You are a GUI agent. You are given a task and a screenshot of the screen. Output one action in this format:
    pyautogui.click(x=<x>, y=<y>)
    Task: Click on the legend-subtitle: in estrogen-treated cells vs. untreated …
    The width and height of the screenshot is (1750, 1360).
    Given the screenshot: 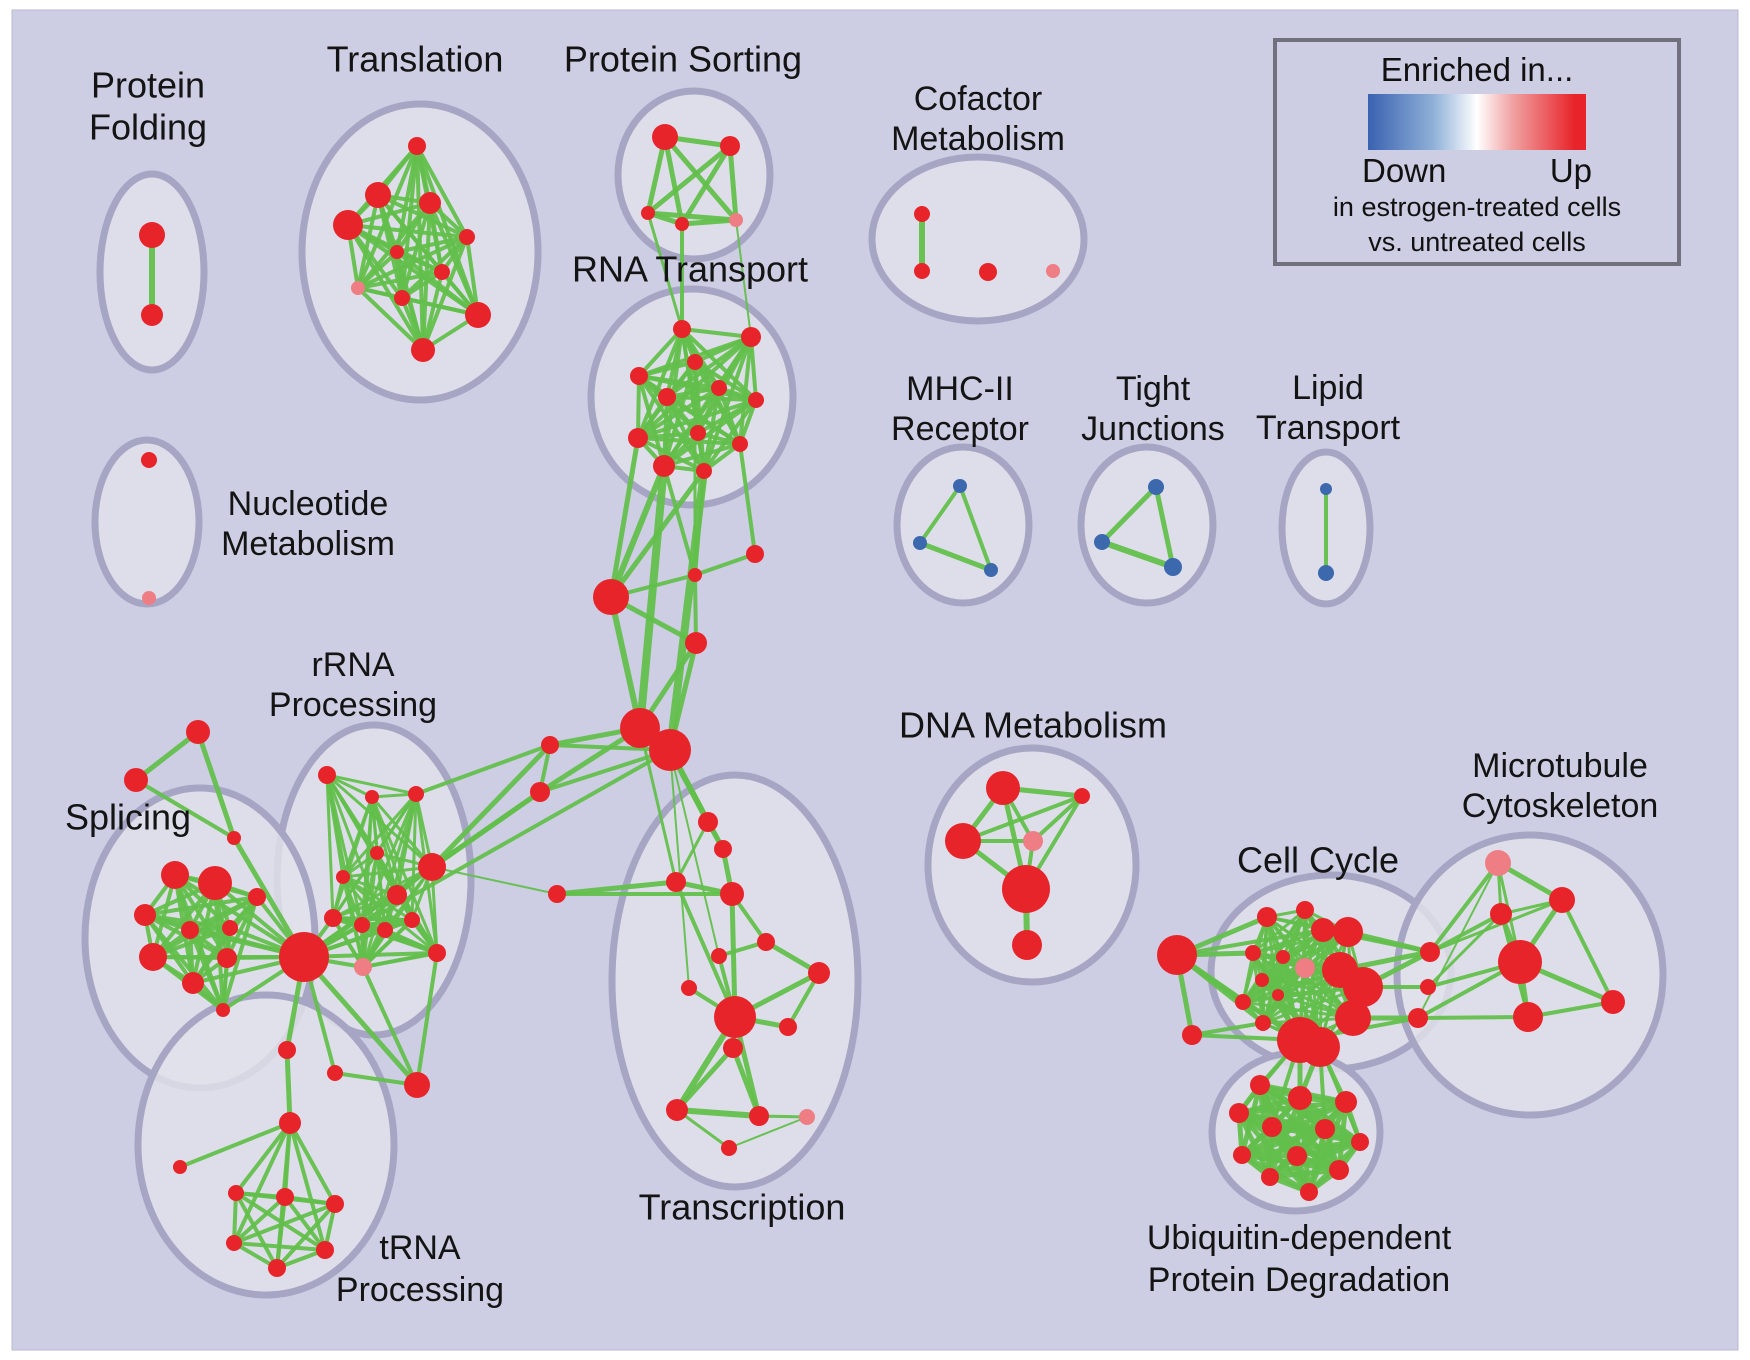 What is the action you would take?
    pyautogui.click(x=1477, y=224)
    